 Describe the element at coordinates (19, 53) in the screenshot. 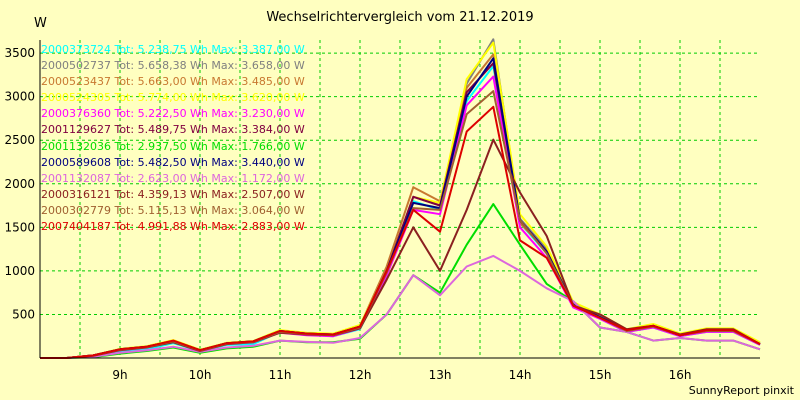

I see `y-tick-label: 3500` at that location.